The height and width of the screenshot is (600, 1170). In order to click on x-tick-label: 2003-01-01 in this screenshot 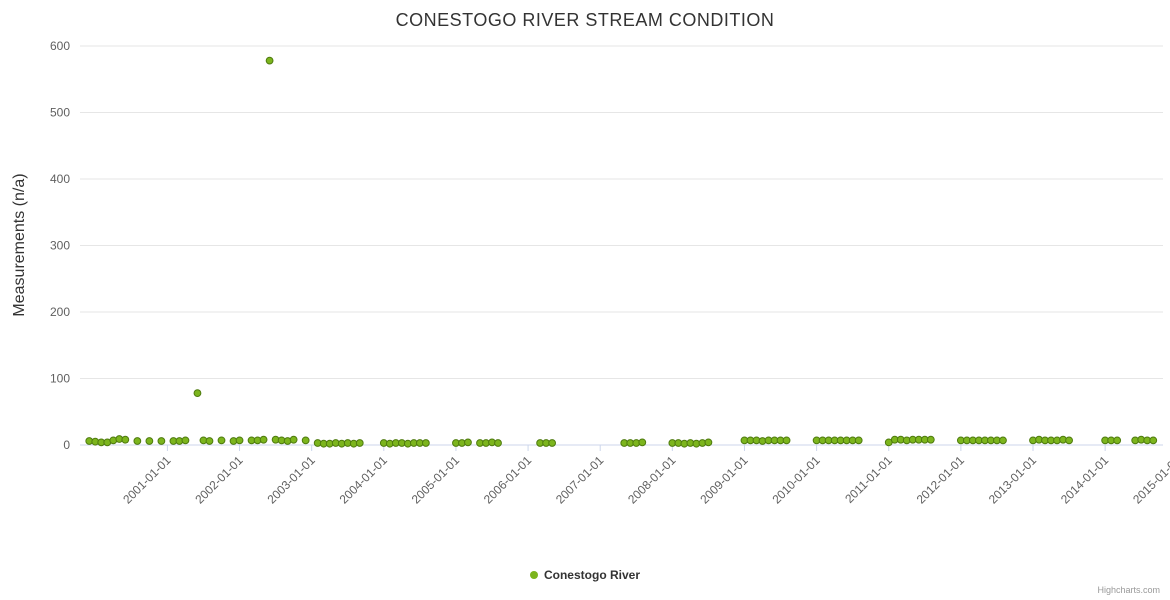, I will do `click(291, 480)`.